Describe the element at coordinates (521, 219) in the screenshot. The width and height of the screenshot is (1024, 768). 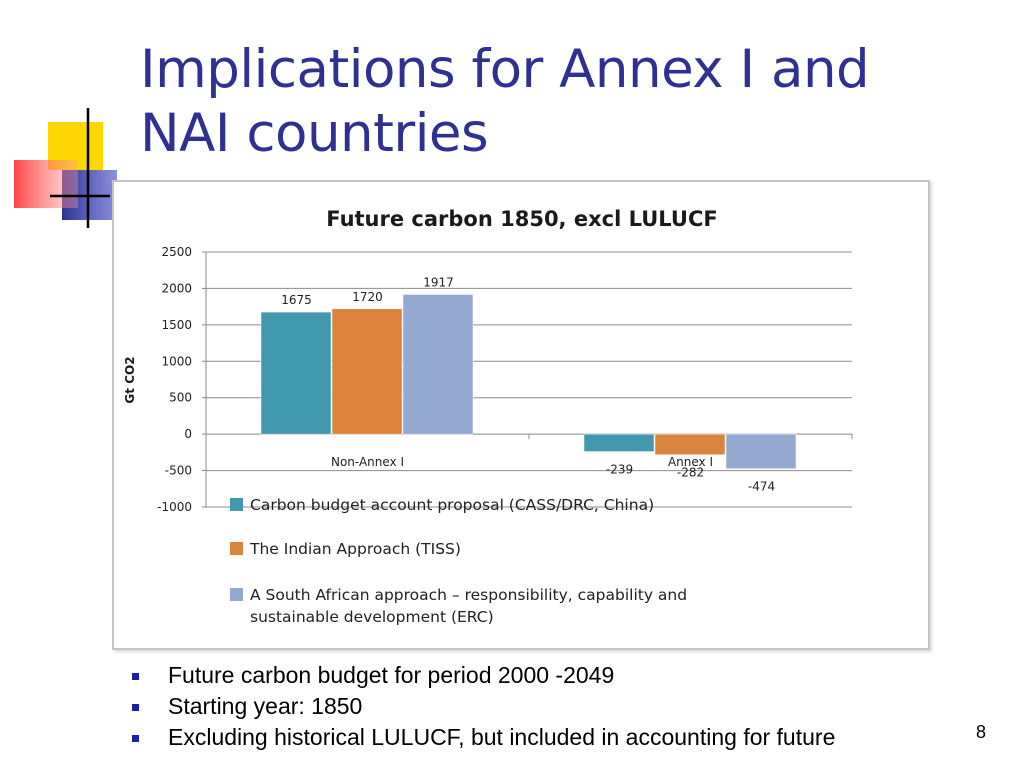
I see `chart-title: Future carbon 1850, excl LULUCF` at that location.